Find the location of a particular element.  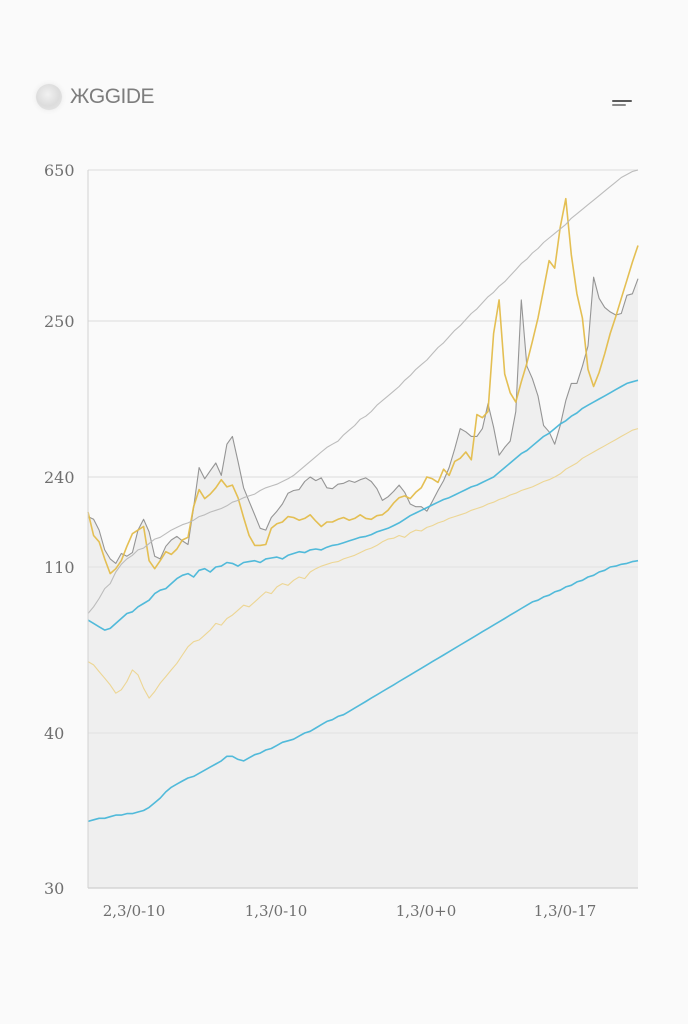

x-tick-label: 2,3/0-10 is located at coordinates (134, 911).